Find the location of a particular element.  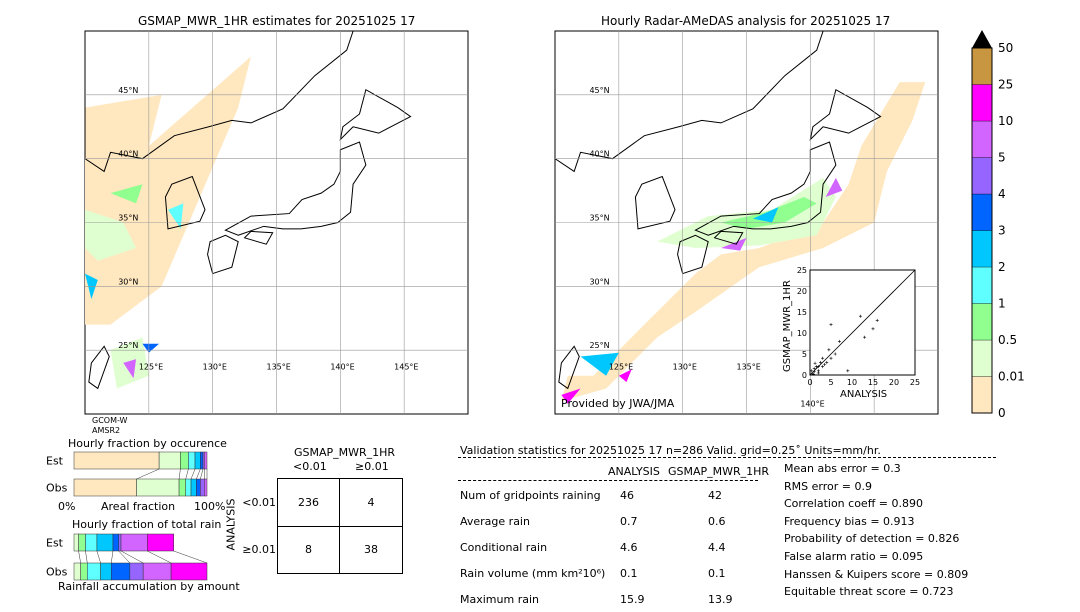

ct-col1: ≥0.01 is located at coordinates (372, 466).